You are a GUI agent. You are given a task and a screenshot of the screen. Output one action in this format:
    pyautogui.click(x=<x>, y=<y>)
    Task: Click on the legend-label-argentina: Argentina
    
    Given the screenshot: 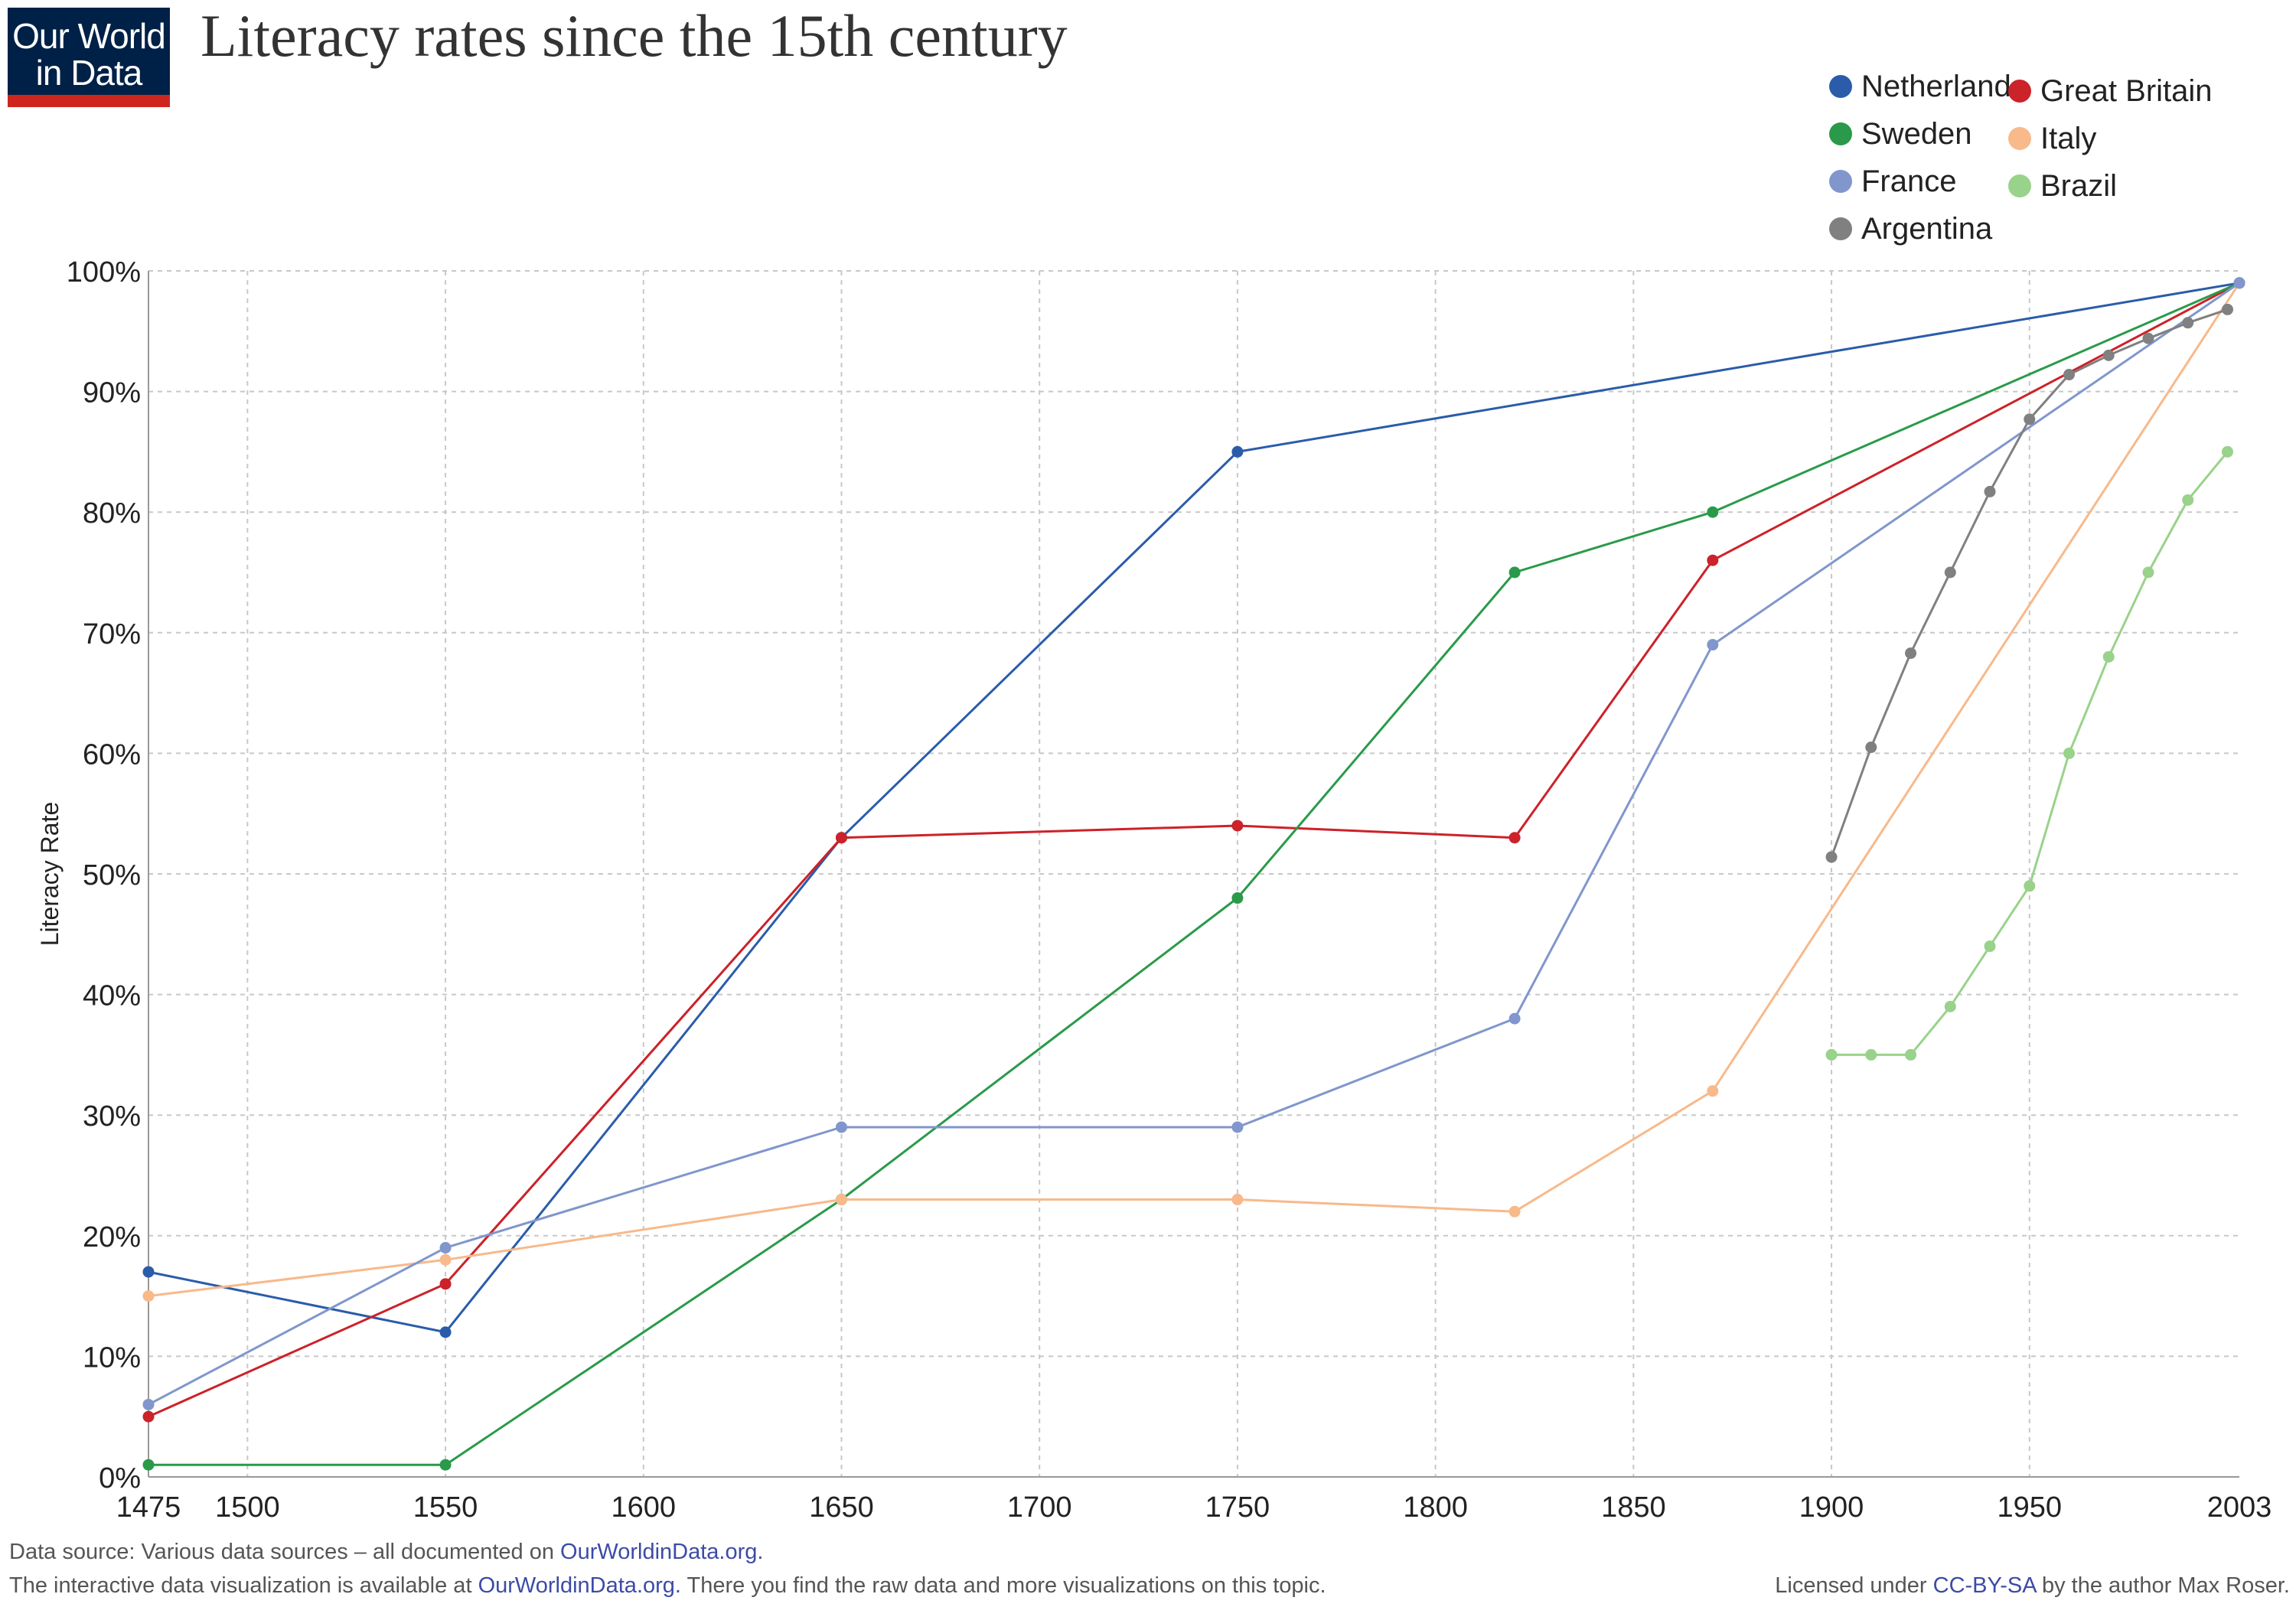 What is the action you would take?
    pyautogui.click(x=1927, y=228)
    